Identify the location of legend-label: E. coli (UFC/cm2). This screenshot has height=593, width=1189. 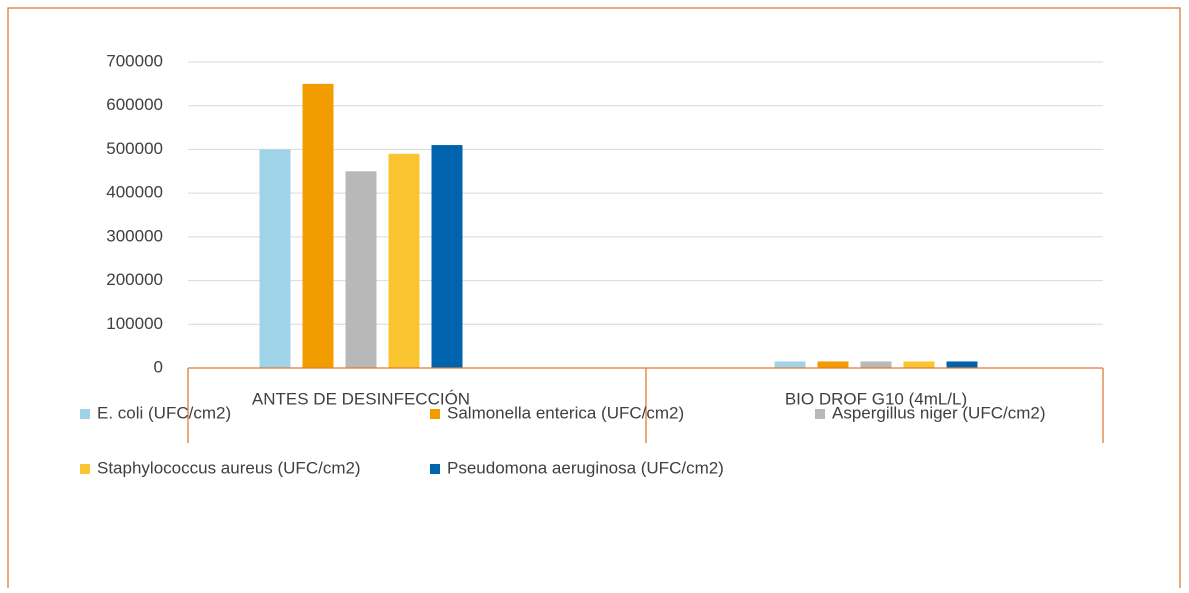
(164, 412).